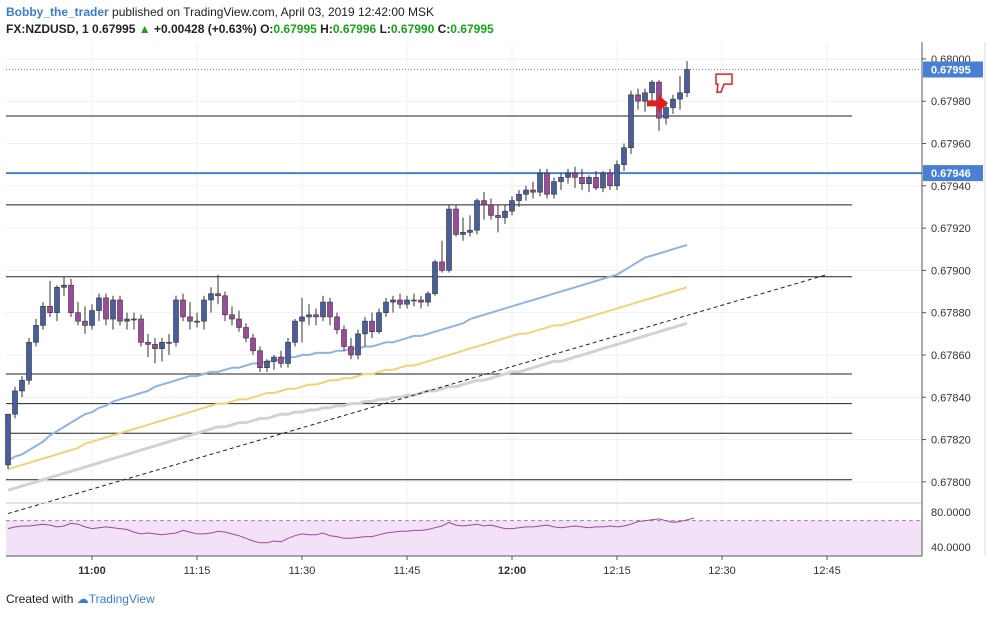 The image size is (988, 618). I want to click on rsi-pane, so click(464, 529).